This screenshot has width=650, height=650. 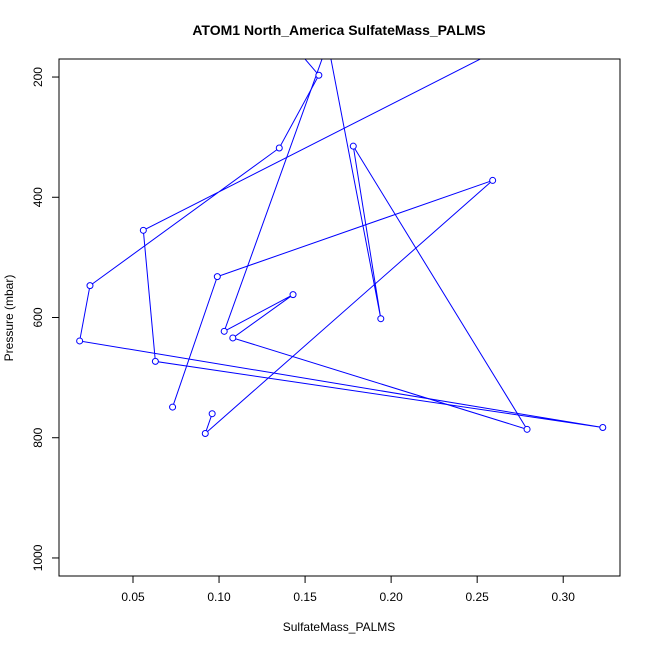 I want to click on y-tick-label: 200, so click(x=38, y=77).